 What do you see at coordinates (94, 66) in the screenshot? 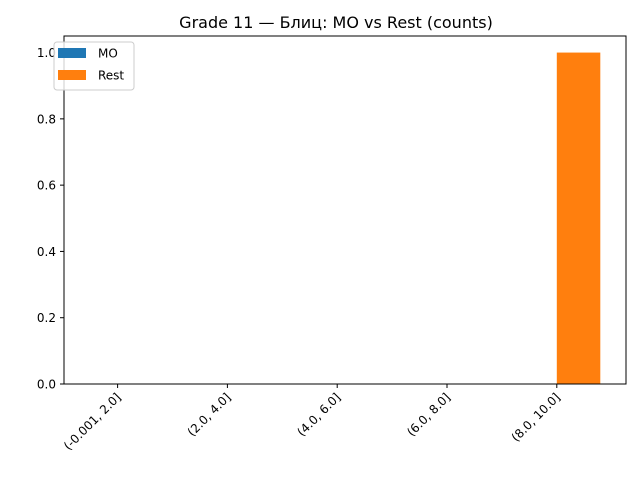
I see `legend: МО Rest` at bounding box center [94, 66].